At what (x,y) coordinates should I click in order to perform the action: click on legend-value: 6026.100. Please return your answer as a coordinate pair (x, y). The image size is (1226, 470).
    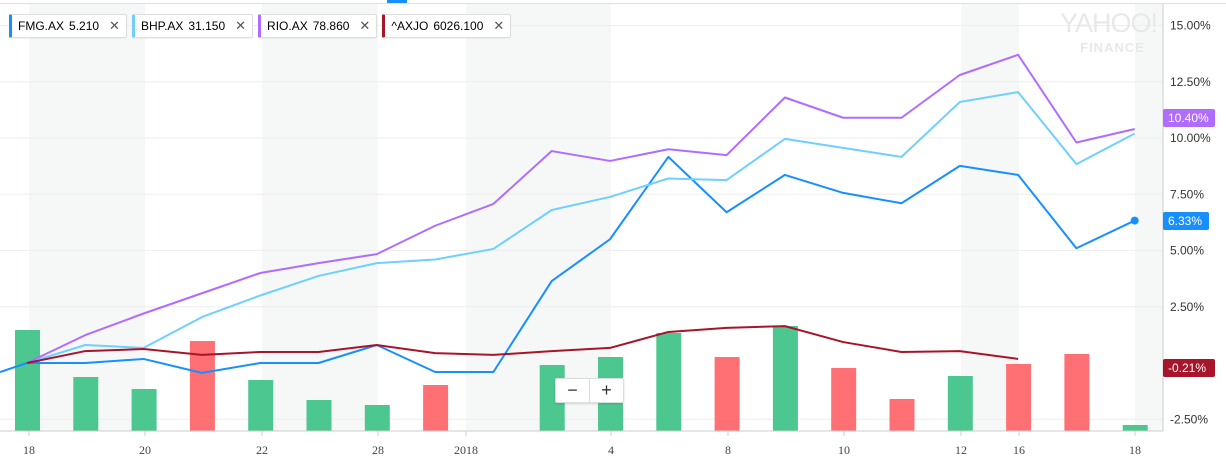
    Looking at the image, I should click on (458, 26).